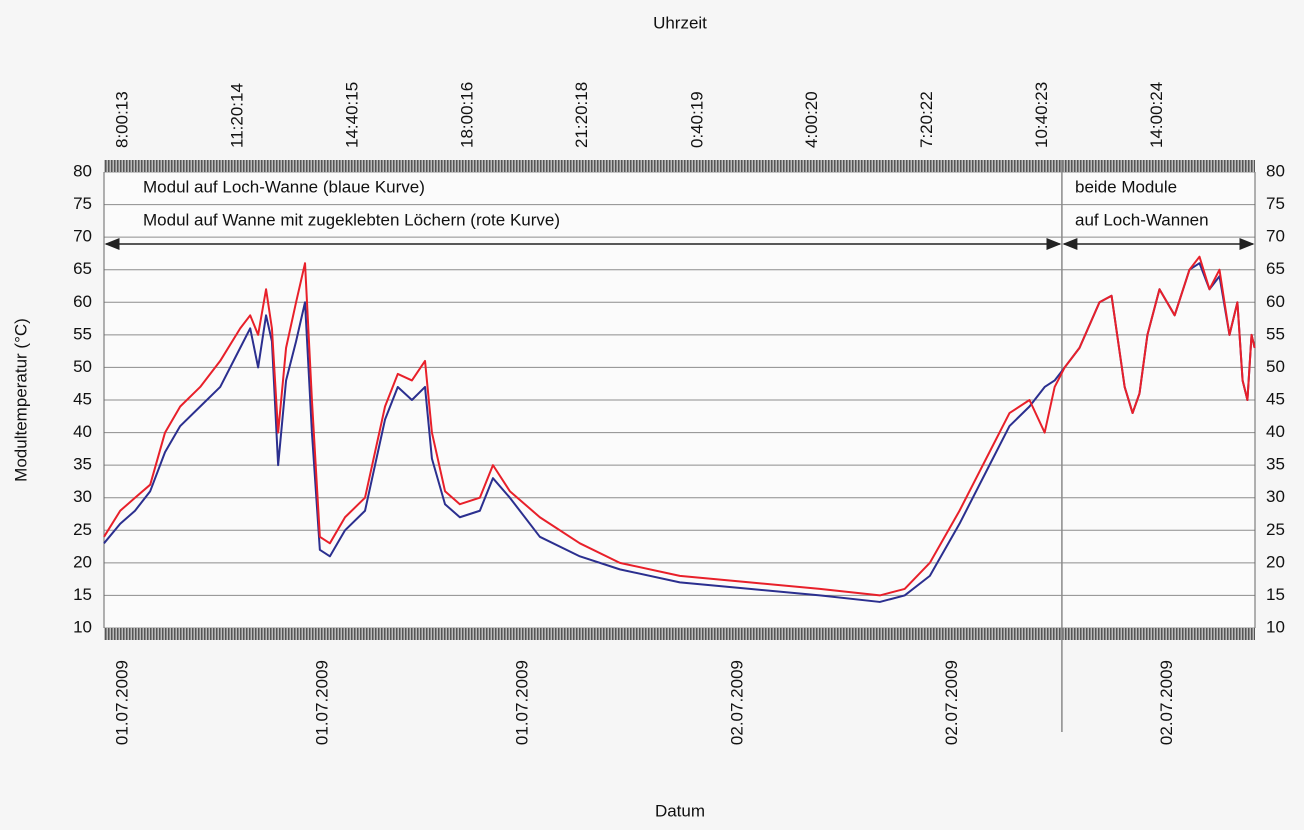  Describe the element at coordinates (82, 594) in the screenshot. I see `y-tick-label: 15` at that location.